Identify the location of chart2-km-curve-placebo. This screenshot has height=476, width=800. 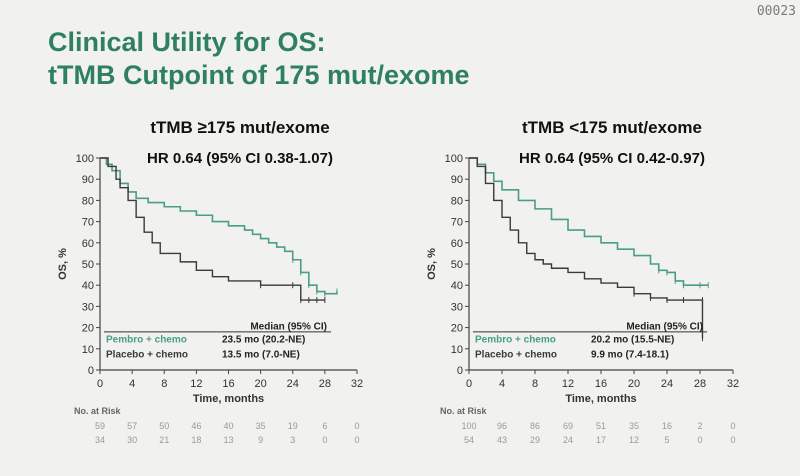
(586, 248).